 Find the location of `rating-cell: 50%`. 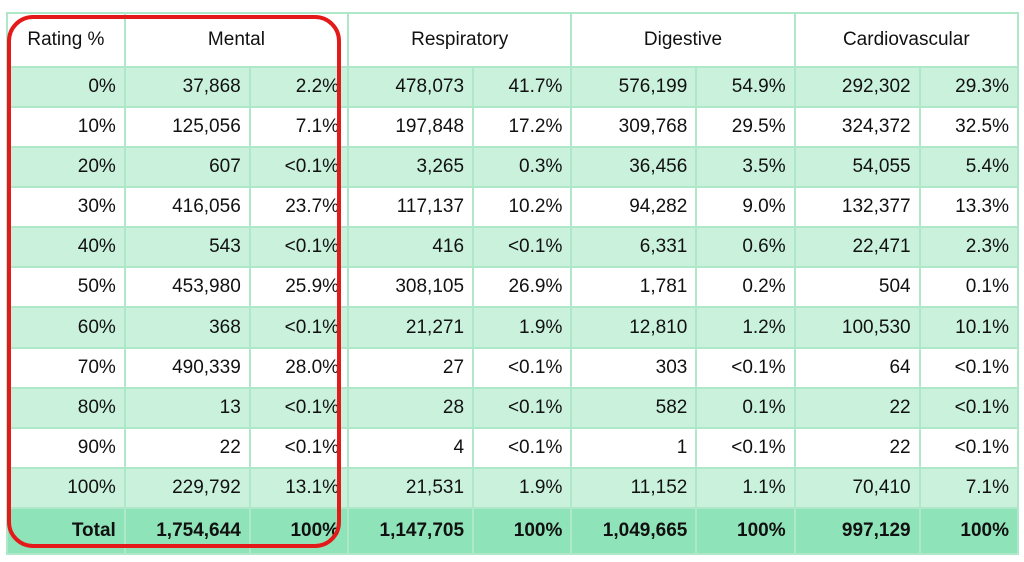

rating-cell: 50% is located at coordinates (66, 287).